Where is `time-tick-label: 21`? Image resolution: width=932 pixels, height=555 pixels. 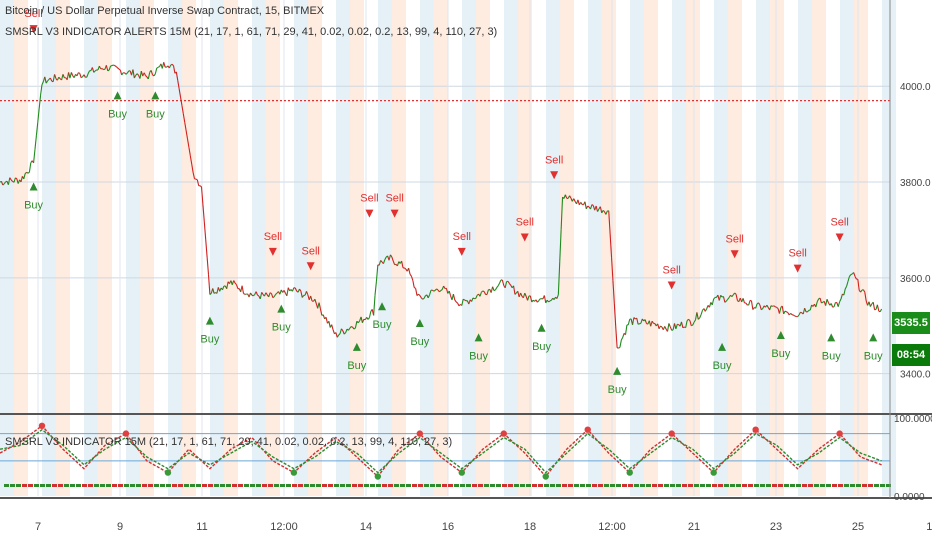
time-tick-label: 21 is located at coordinates (694, 527).